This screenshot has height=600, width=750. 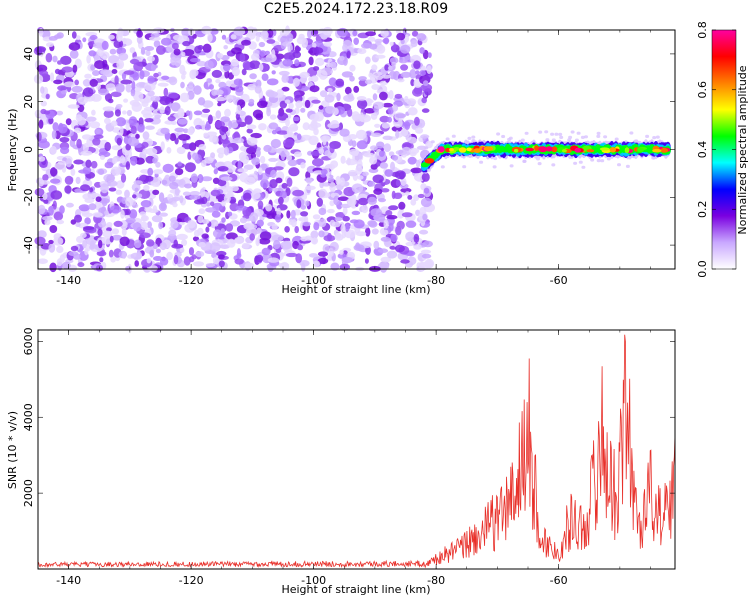 What do you see at coordinates (742, 149) in the screenshot?
I see `colorbar-label: Normalized spectral amplitude` at bounding box center [742, 149].